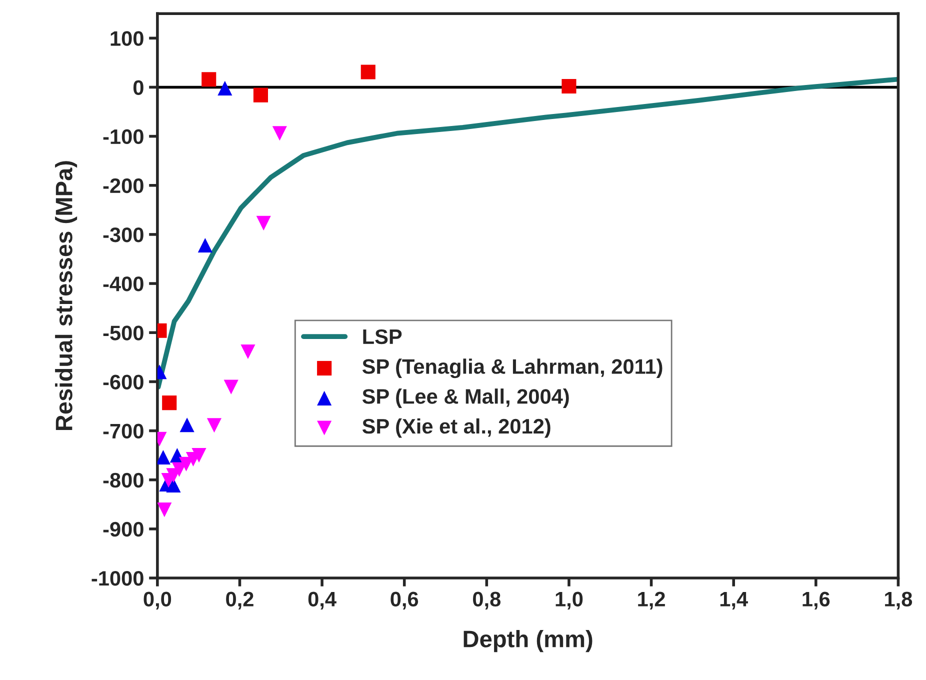 The height and width of the screenshot is (680, 926). What do you see at coordinates (123, 234) in the screenshot?
I see `y-tick-label: -300` at bounding box center [123, 234].